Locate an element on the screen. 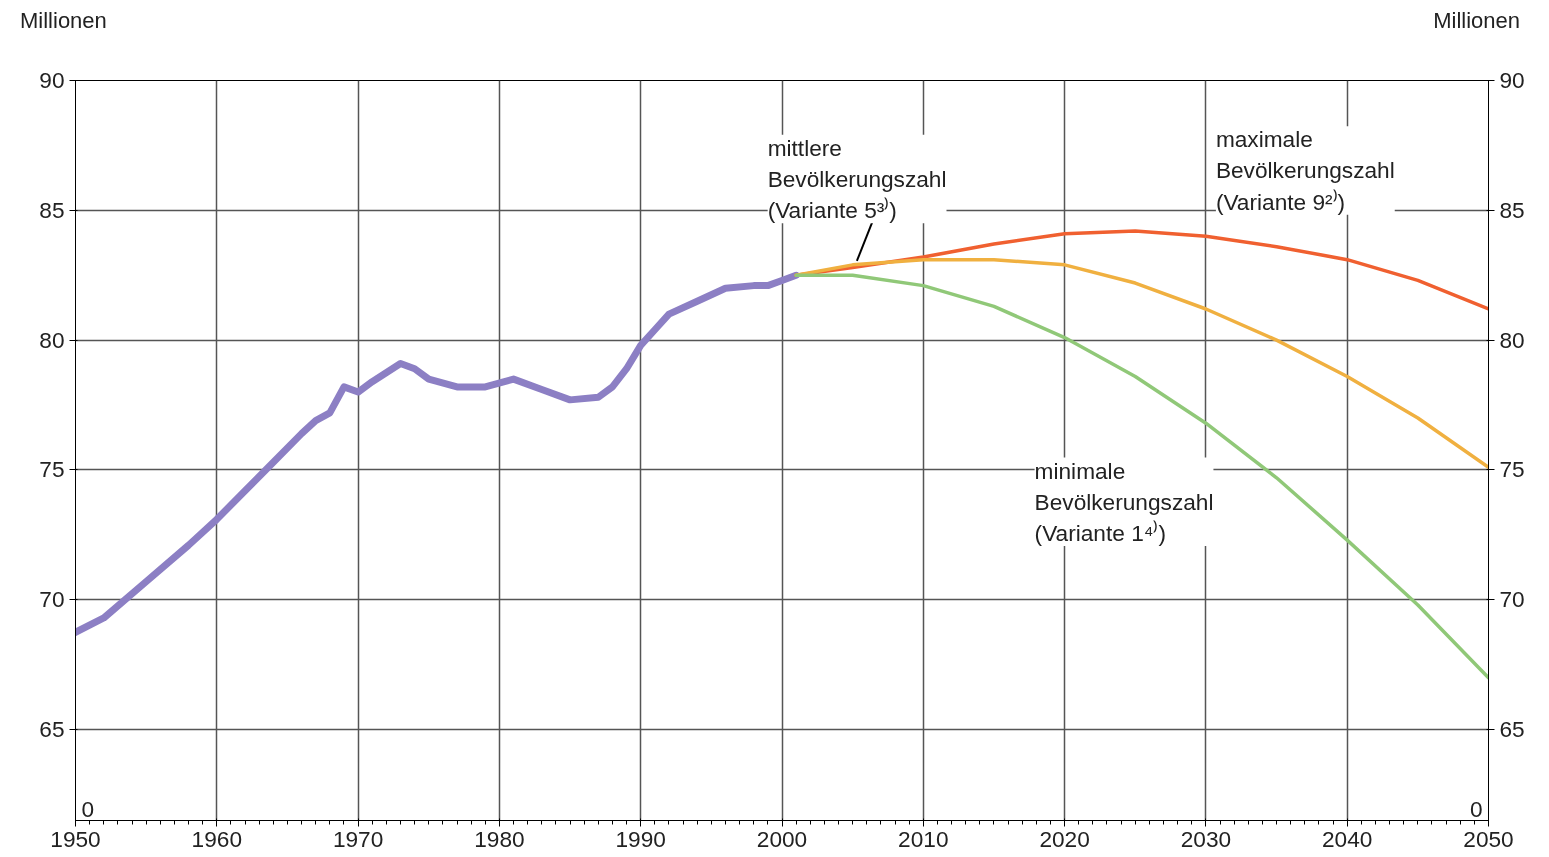 This screenshot has height=857, width=1549. x-tick-label: 2030 is located at coordinates (1206, 838).